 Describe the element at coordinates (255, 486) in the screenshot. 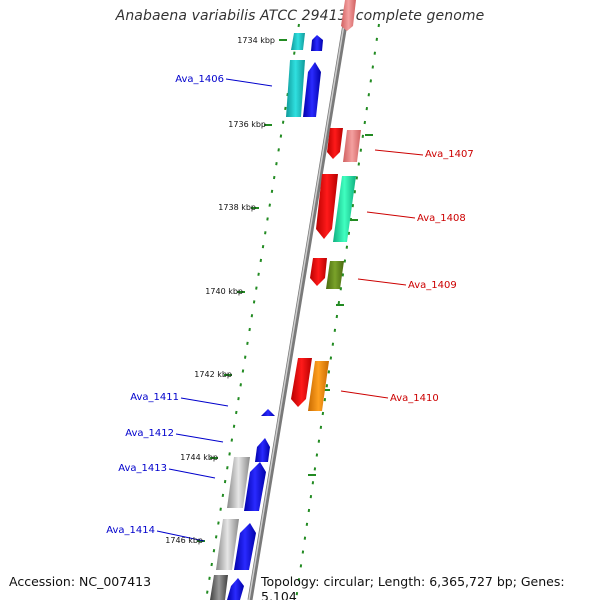

I see `gene-blue-ava1413` at that location.